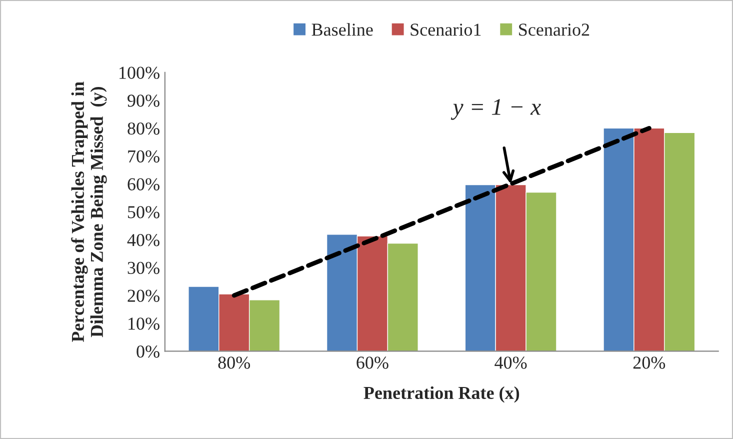 The width and height of the screenshot is (733, 439). I want to click on legend-label: Scenario2, so click(554, 30).